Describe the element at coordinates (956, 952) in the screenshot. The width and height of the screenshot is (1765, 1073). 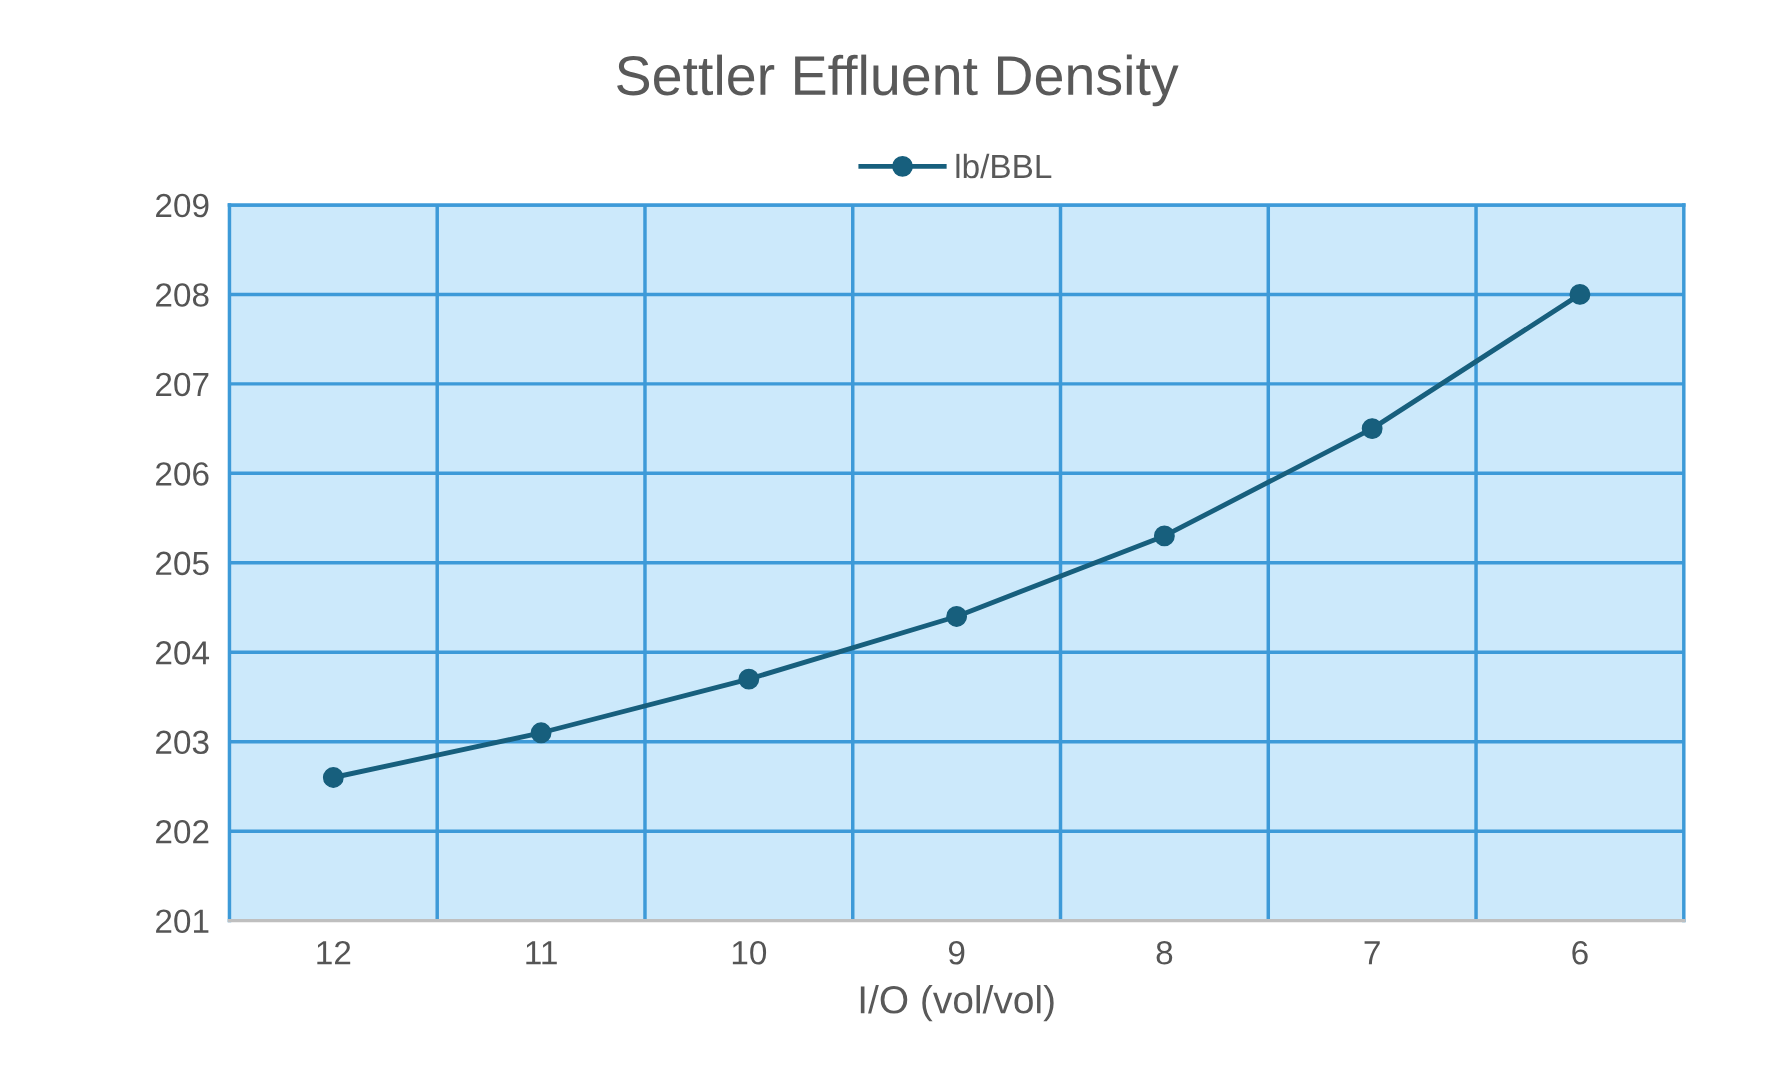
I see `x-tick-label: 9` at that location.